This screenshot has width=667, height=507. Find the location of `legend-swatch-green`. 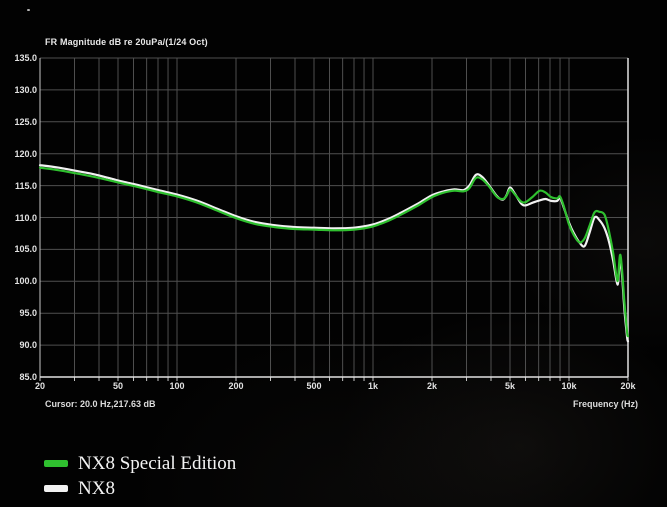

legend-swatch-green is located at coordinates (56, 463).